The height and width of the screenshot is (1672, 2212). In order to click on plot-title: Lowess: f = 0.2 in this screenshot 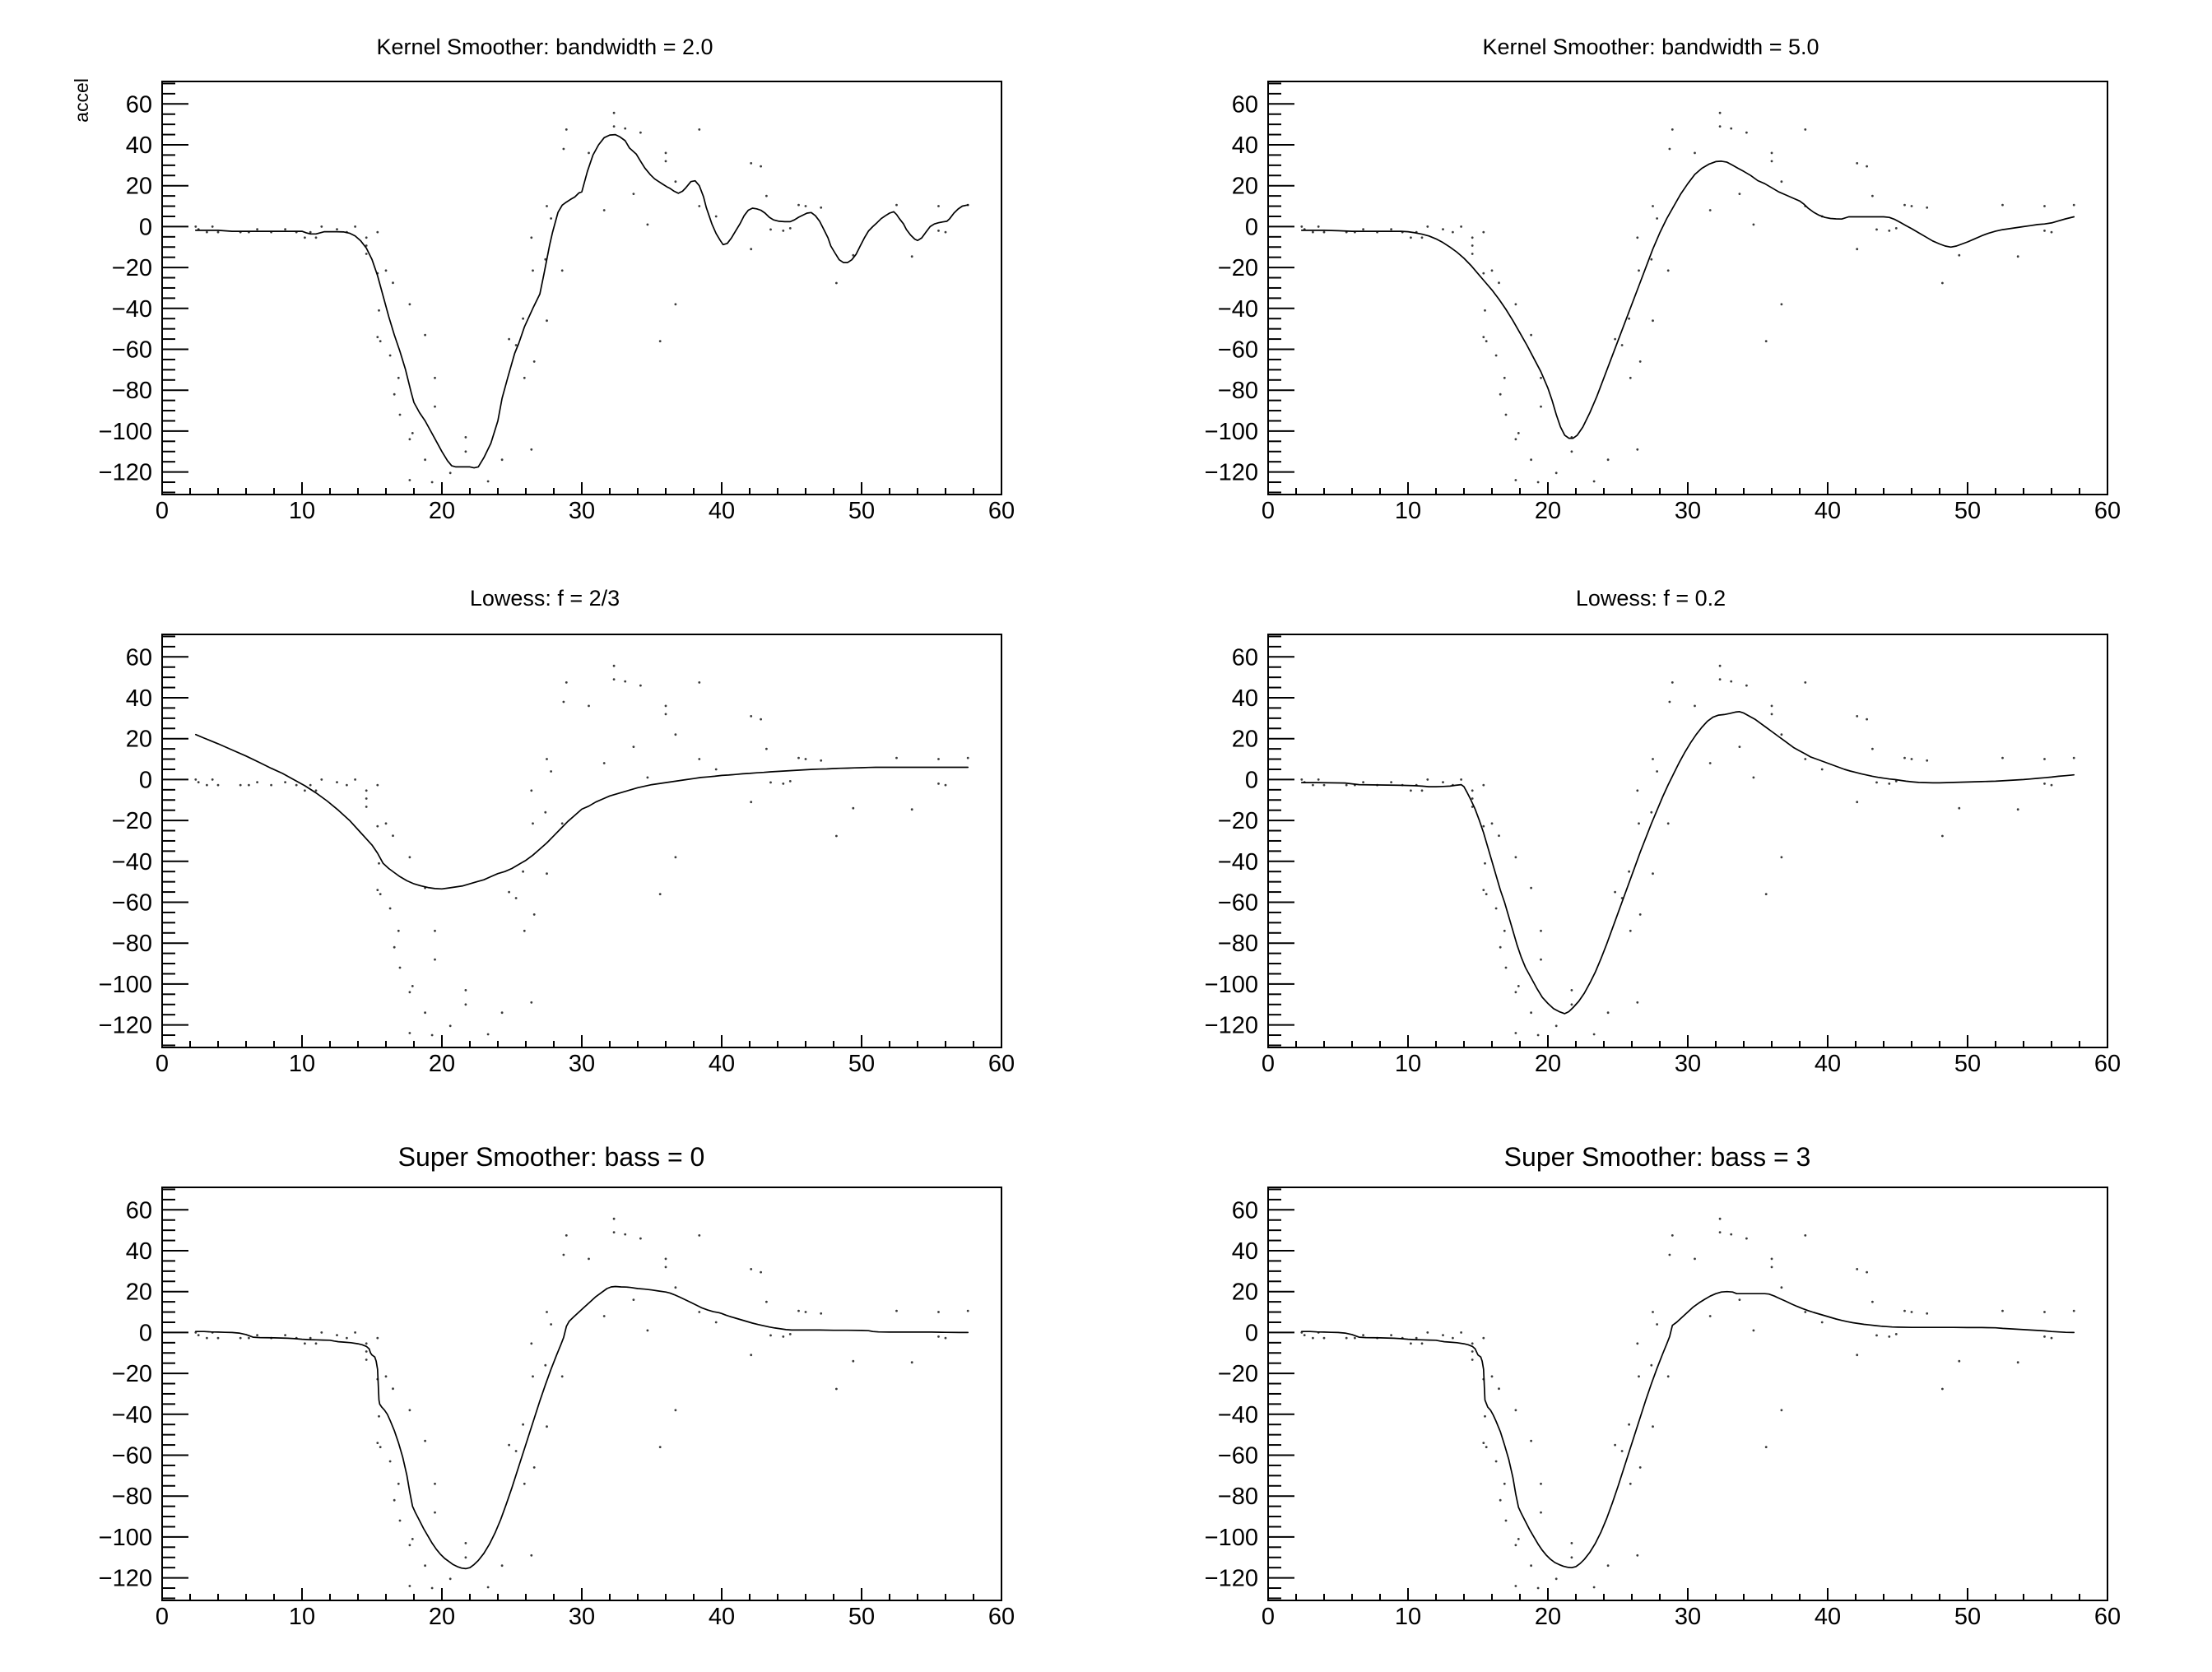, I will do `click(1651, 598)`.